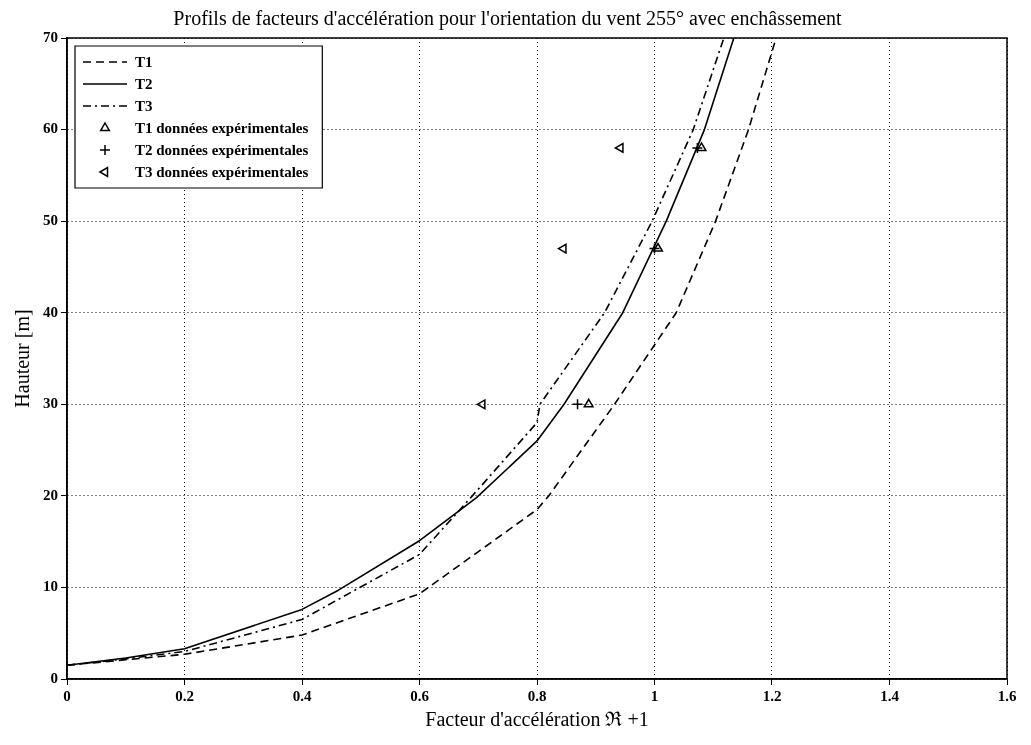  What do you see at coordinates (420, 695) in the screenshot?
I see `x-tick-label: 0.6` at bounding box center [420, 695].